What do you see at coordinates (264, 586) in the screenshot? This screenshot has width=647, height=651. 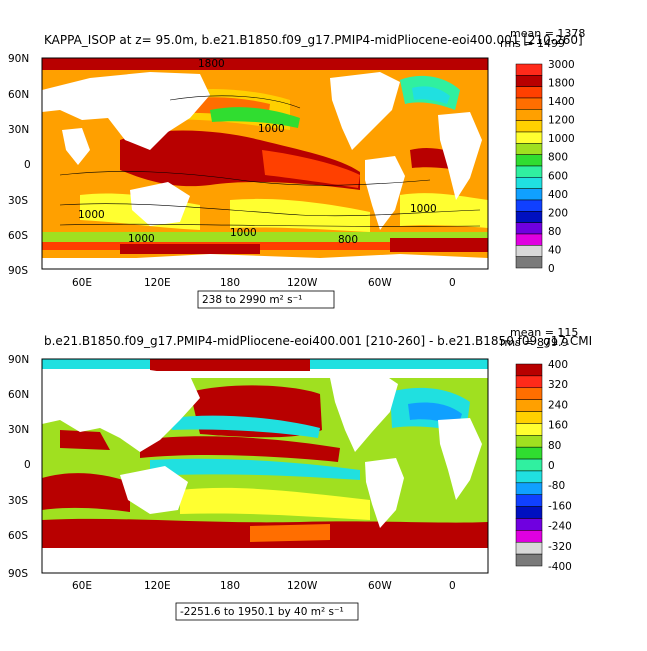 I see `lon-axis-bottom: 60E 120E 180 120W 60W 0` at bounding box center [264, 586].